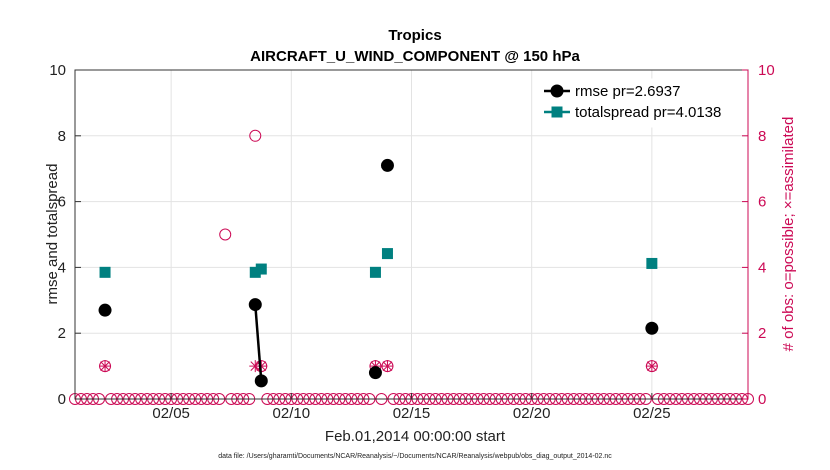  What do you see at coordinates (557, 91) in the screenshot?
I see `legend-rmse-marker` at bounding box center [557, 91].